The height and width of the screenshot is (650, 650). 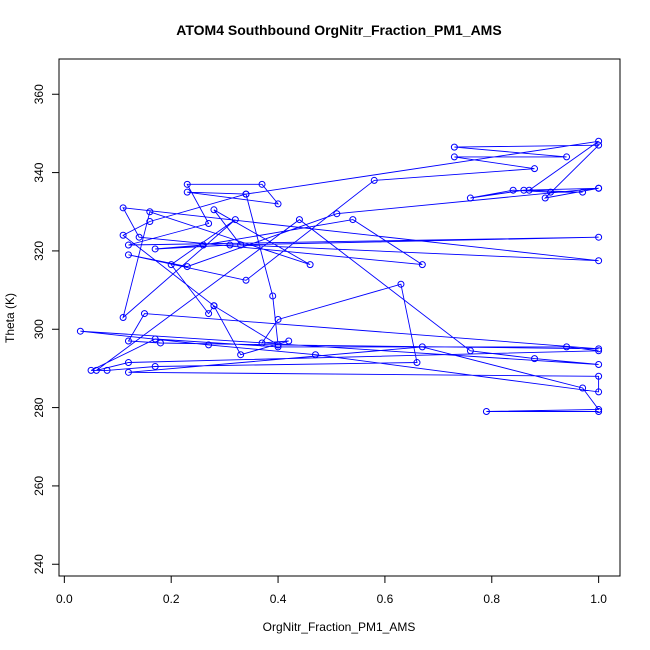 What do you see at coordinates (10, 318) in the screenshot?
I see `y-axis-label: Theta (K)` at bounding box center [10, 318].